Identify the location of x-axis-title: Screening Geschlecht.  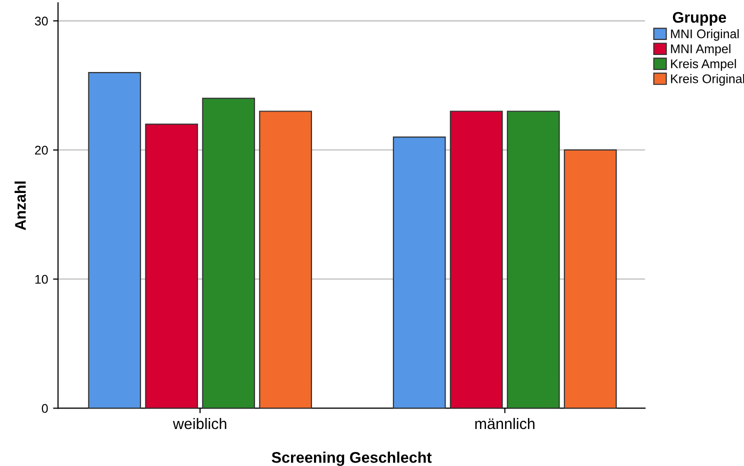
(352, 459).